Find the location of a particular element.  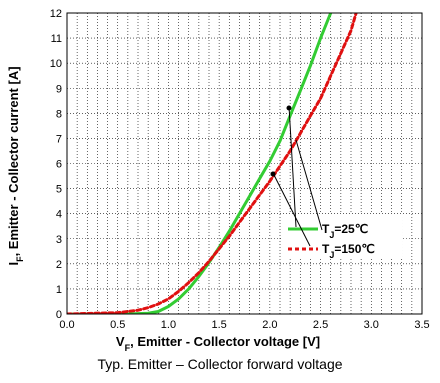

pointer-line-25c is located at coordinates (292, 166).